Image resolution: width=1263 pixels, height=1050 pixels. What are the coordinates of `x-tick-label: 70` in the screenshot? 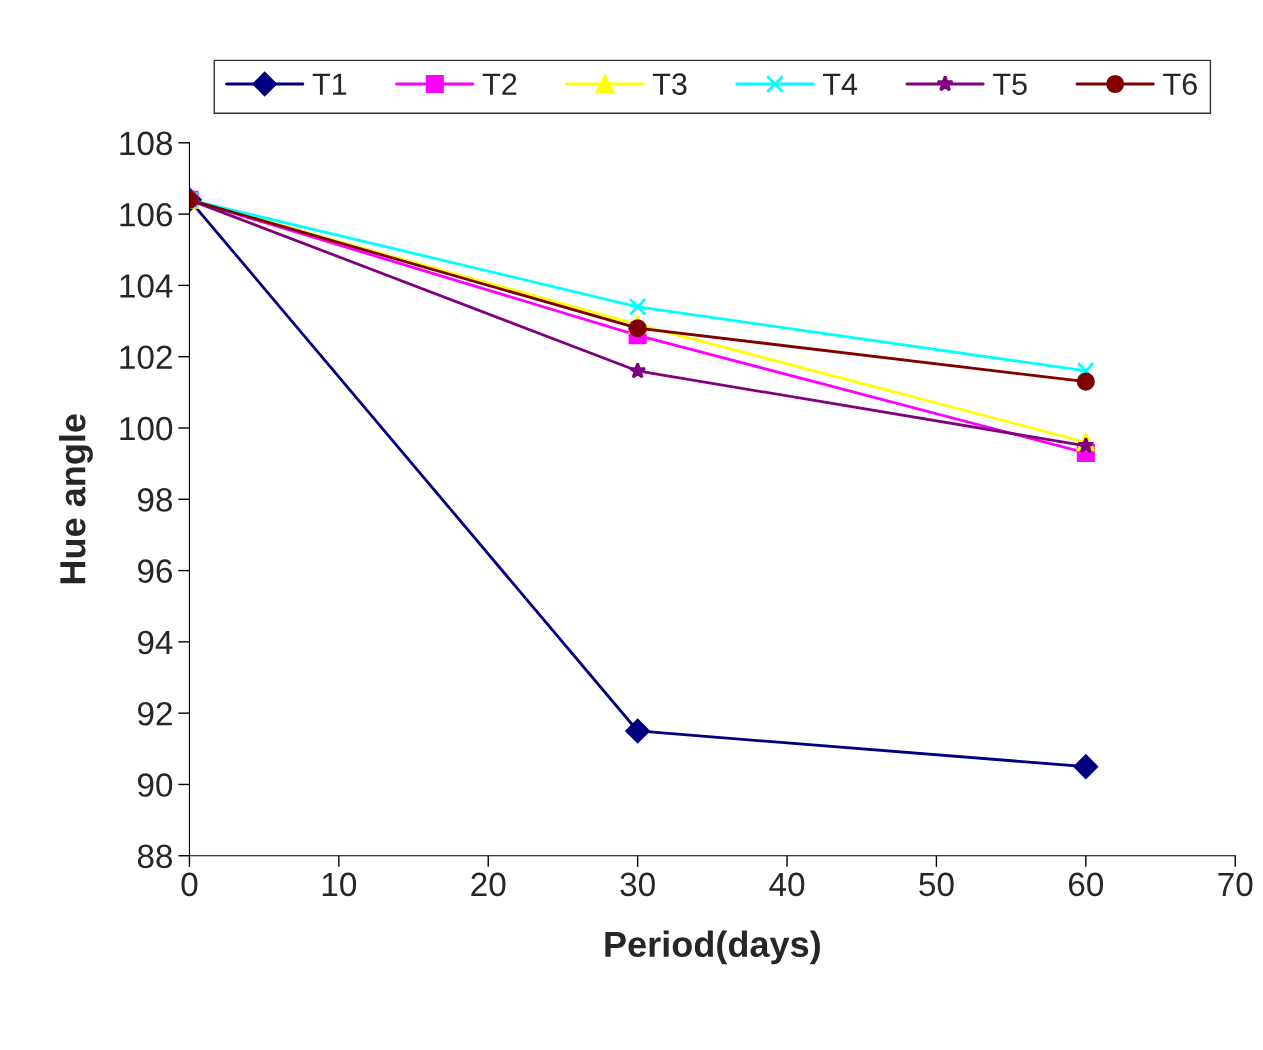 It's located at (1235, 884).